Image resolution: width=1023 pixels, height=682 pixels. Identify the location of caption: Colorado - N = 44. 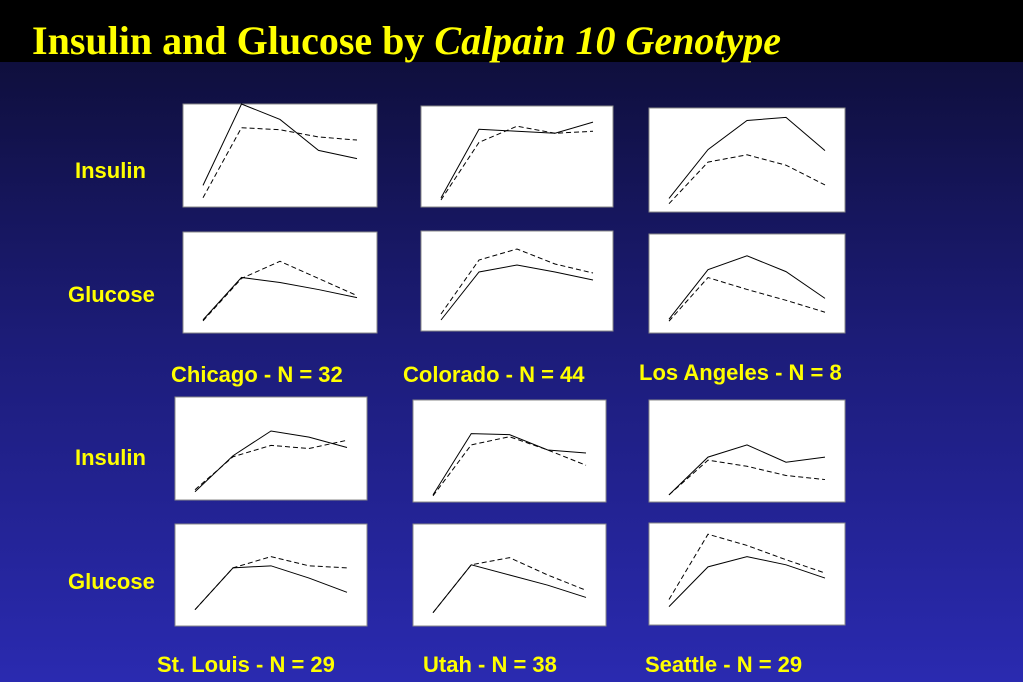
(494, 374).